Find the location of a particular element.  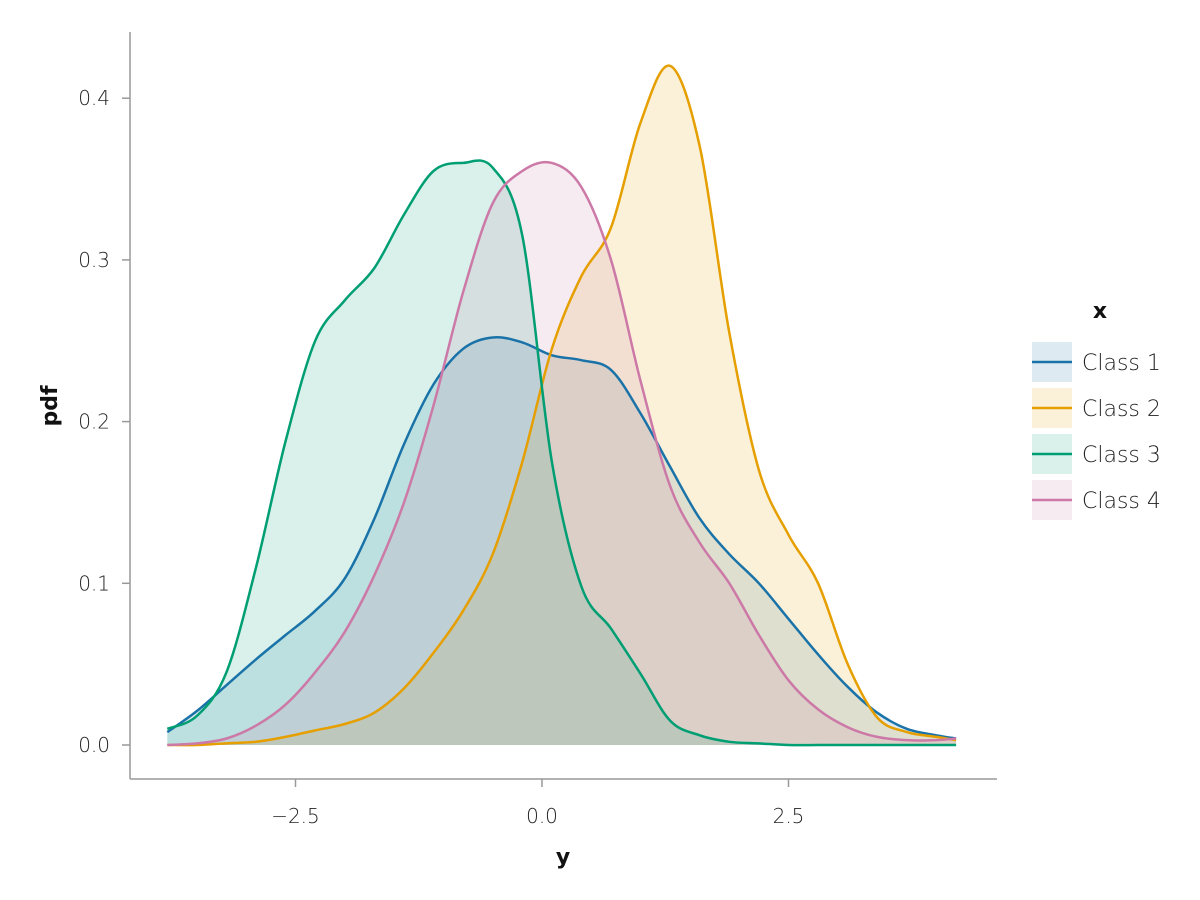

x-tick-label: 0.0 is located at coordinates (542, 816).